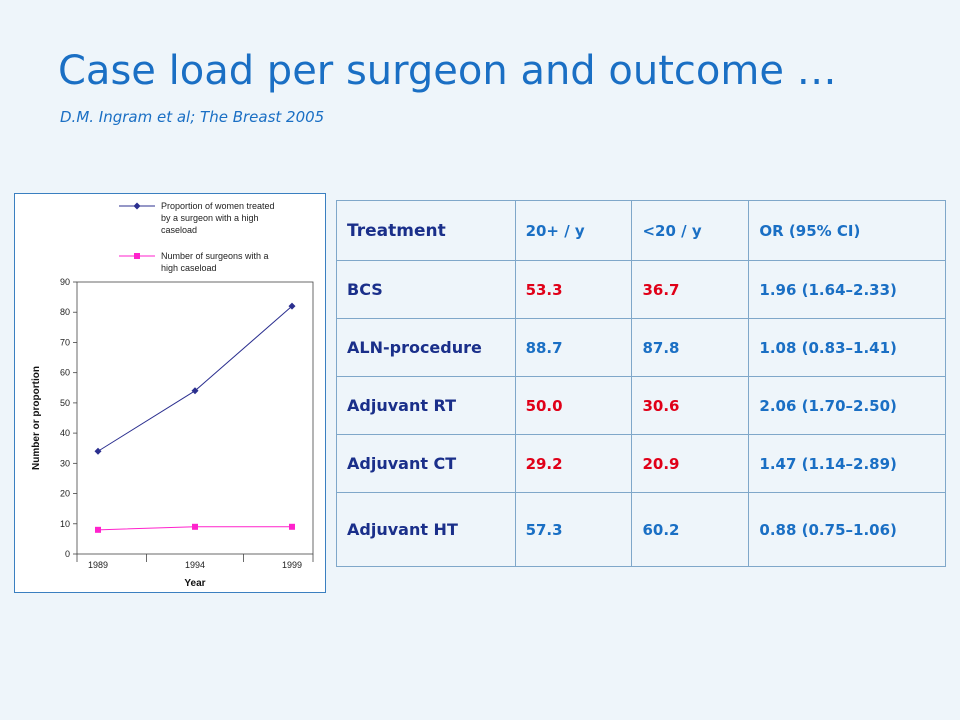 This screenshot has width=960, height=720. I want to click on table-row: Adjuvant HT 57.3 60.2 0.88 (0.75–1.06), so click(641, 529).